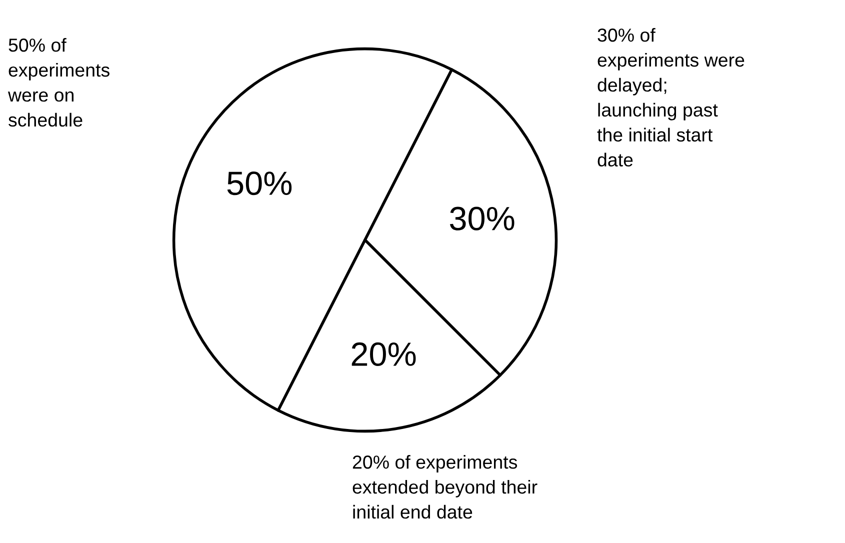 This screenshot has width=845, height=543. Describe the element at coordinates (445, 487) in the screenshot. I see `slice-label: 20% of experiments extended beyond their initial end date` at that location.